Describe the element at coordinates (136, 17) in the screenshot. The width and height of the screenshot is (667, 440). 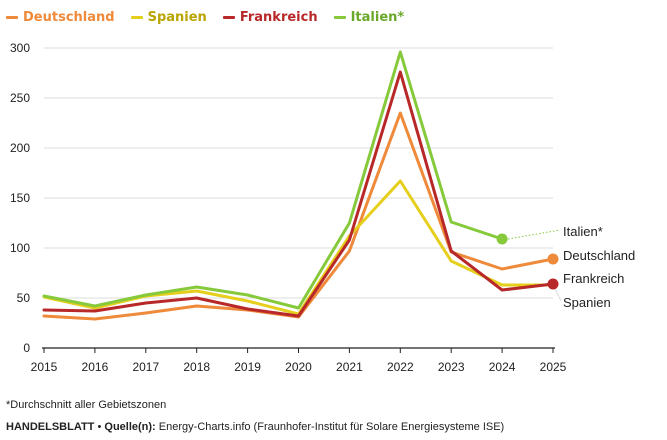
I see `legend-swatch-spanien` at that location.